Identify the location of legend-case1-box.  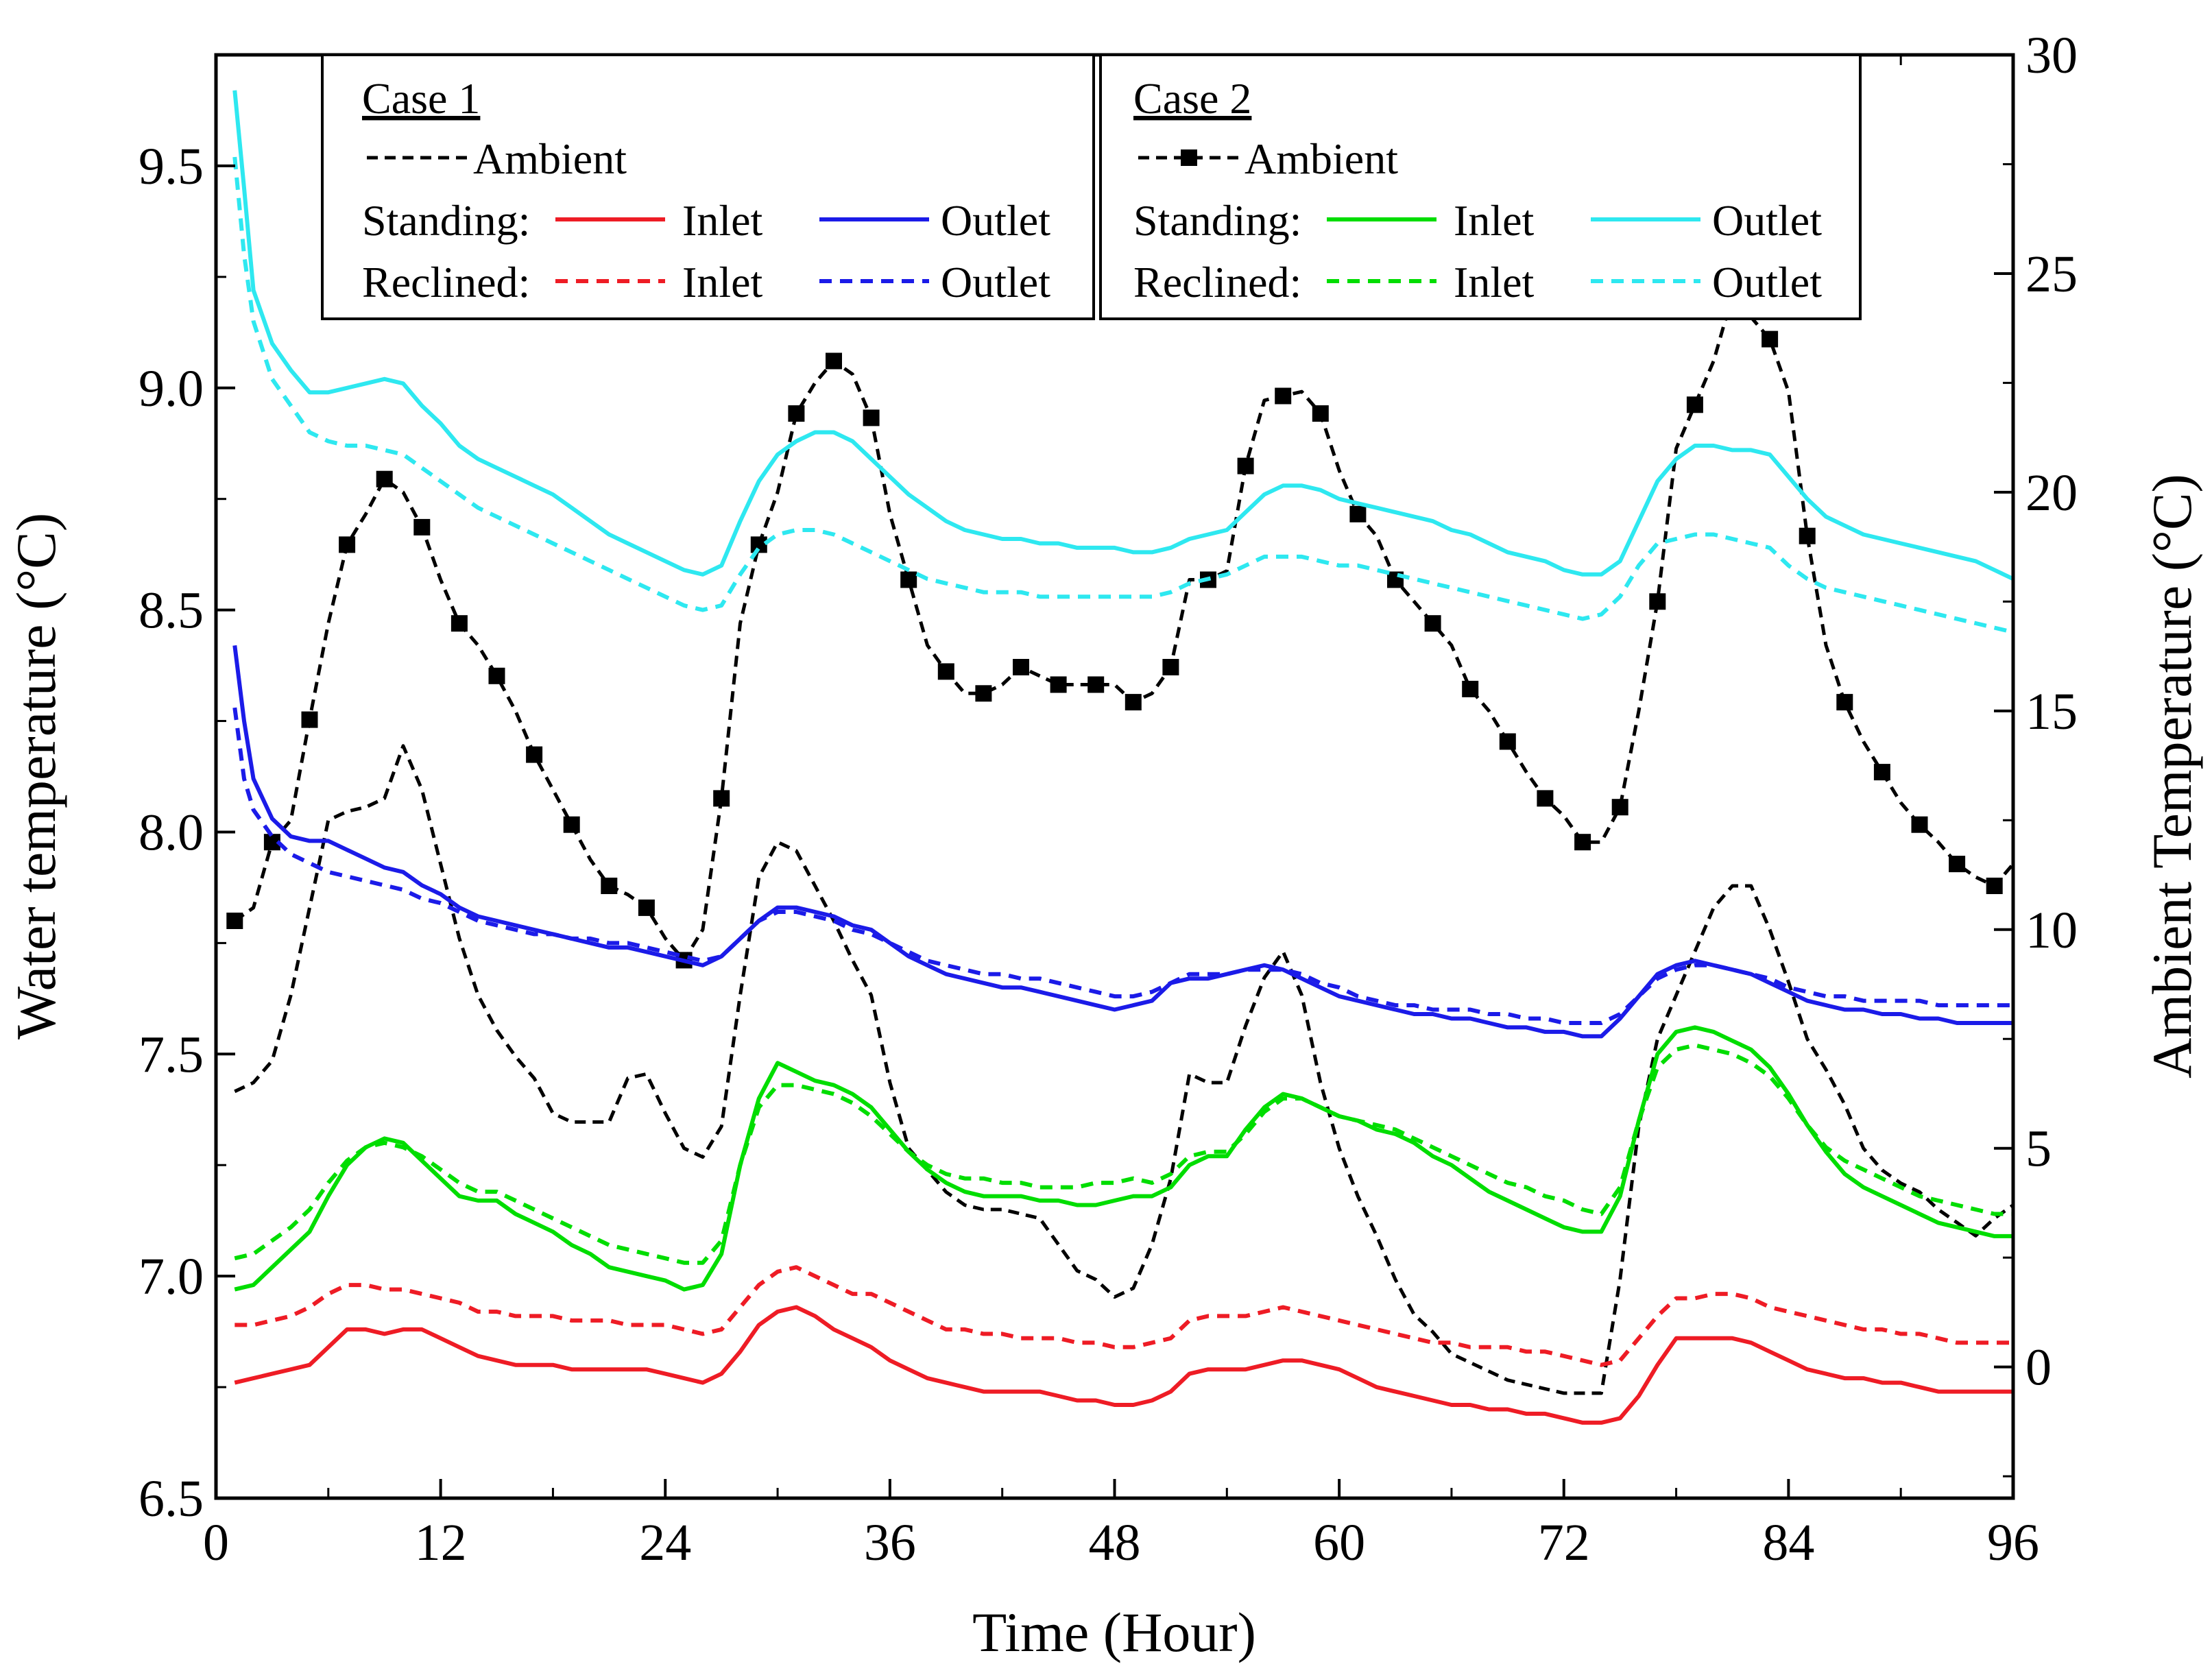
(708, 187).